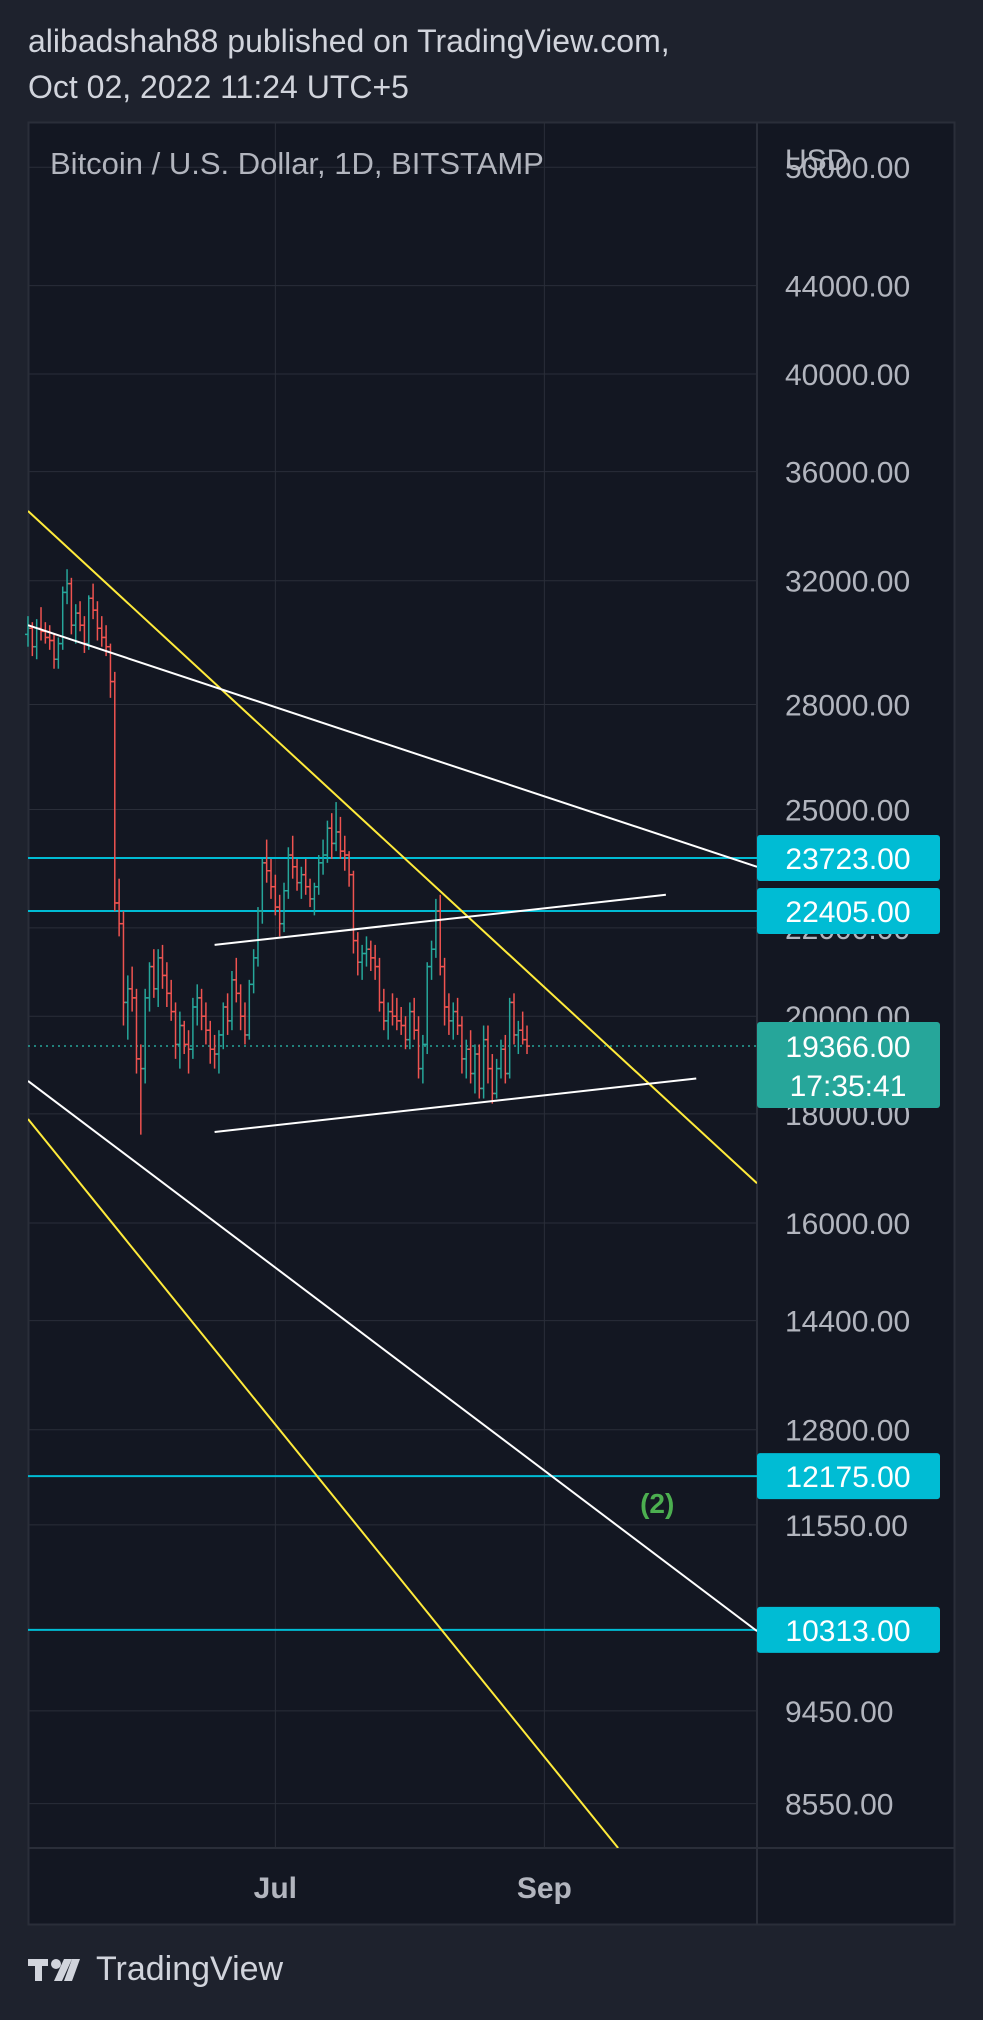 Image resolution: width=983 pixels, height=2020 pixels. Describe the element at coordinates (839, 1712) in the screenshot. I see `price-tick-label: 9450.00` at that location.